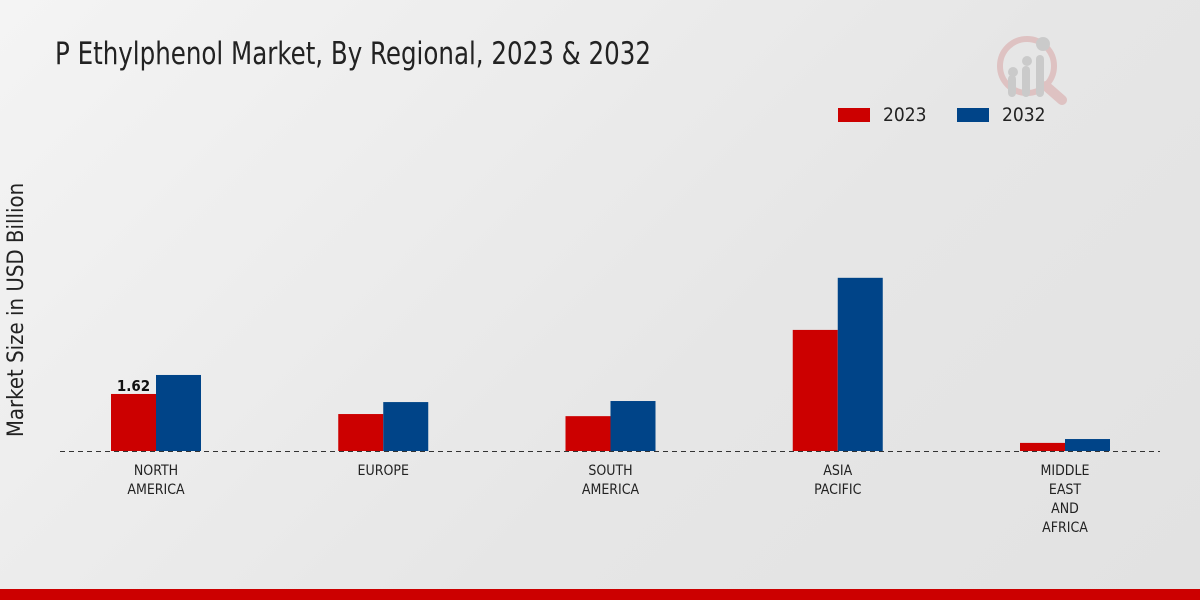  I want to click on bar-2032-north-america, so click(178, 412).